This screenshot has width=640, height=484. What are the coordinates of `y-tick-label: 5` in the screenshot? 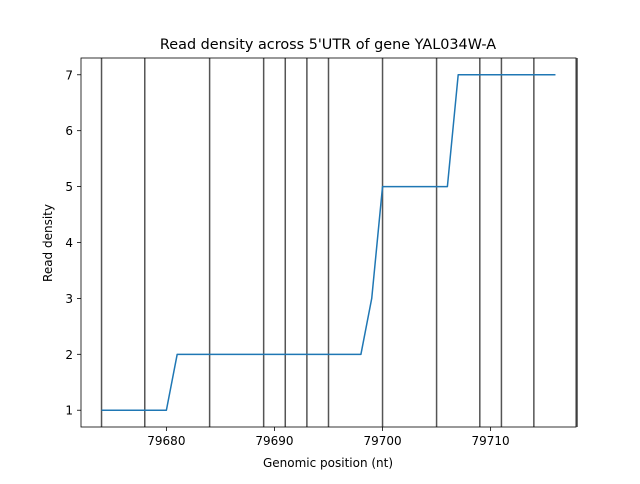 It's located at (69, 187).